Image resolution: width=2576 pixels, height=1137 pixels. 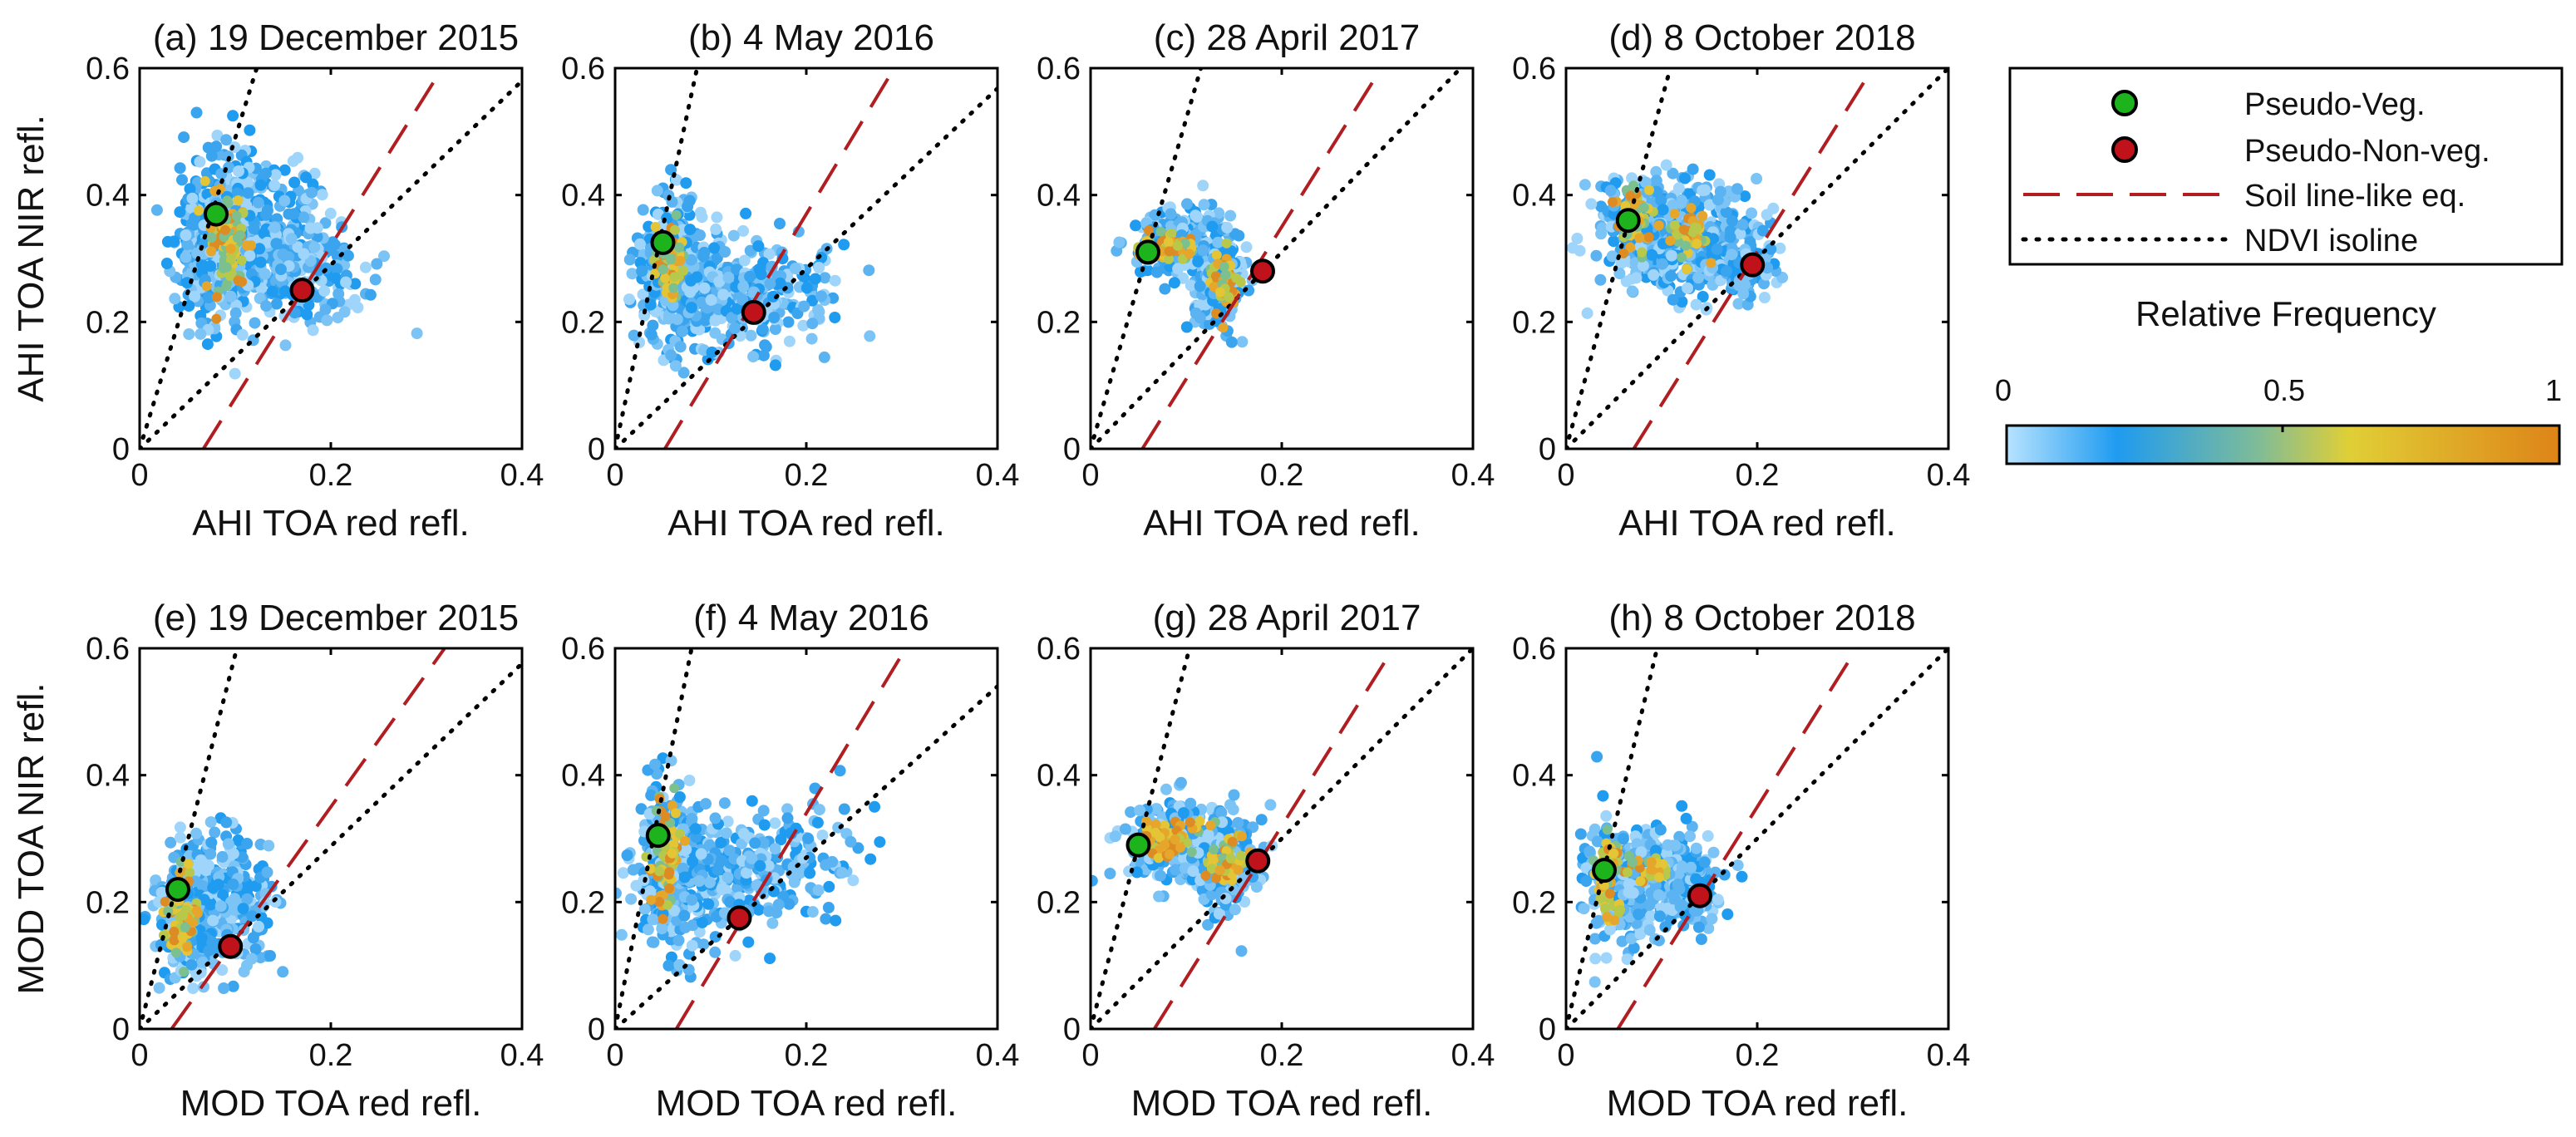 I want to click on soil-line, so click(x=1273, y=838).